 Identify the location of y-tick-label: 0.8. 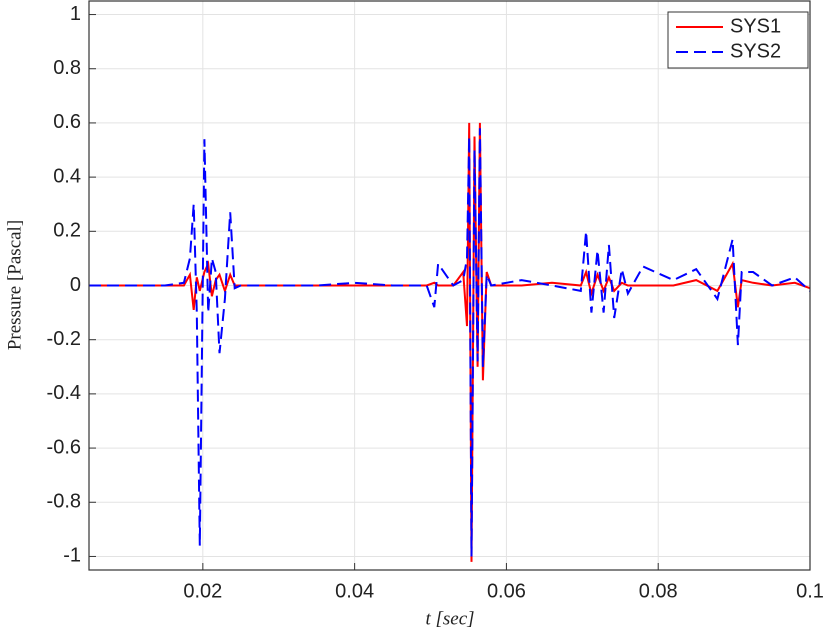
(67, 68).